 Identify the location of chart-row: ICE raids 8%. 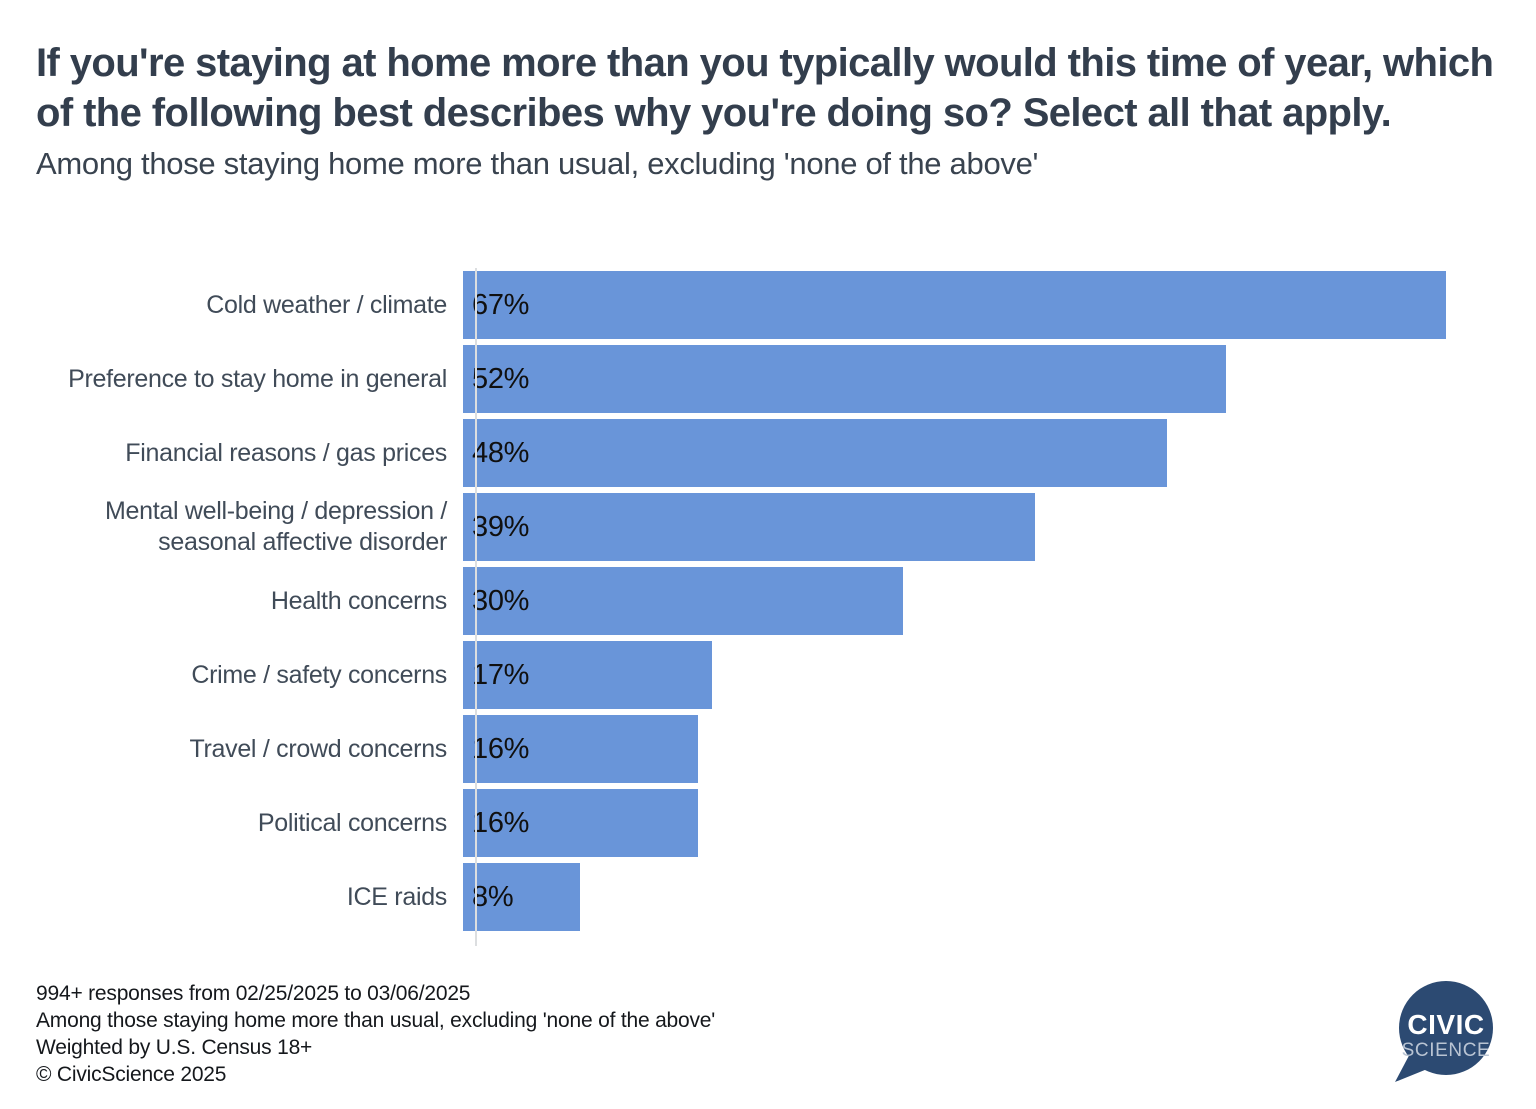
(777, 897).